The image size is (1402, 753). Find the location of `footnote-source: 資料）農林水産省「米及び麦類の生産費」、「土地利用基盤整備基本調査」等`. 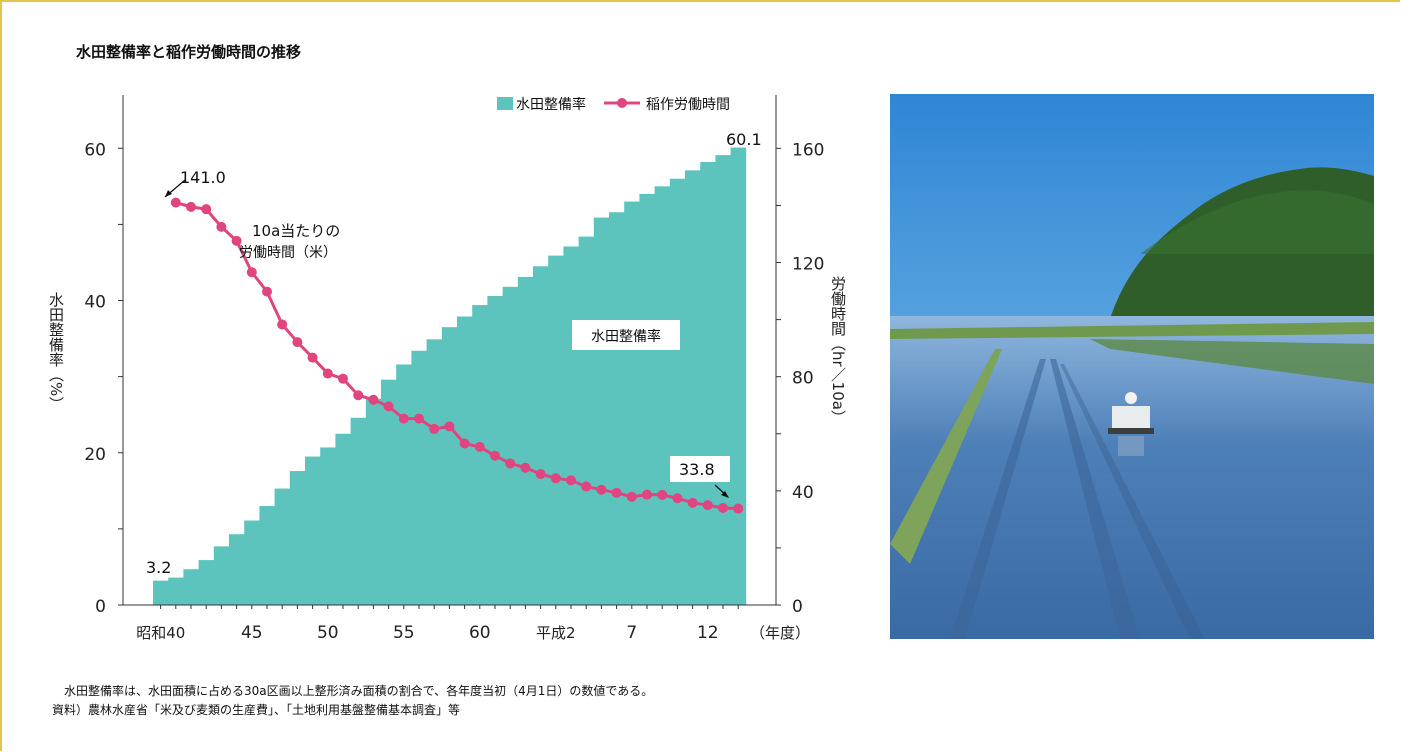

footnote-source: 資料）農林水産省「米及び麦類の生産費」、「土地利用基盤整備基本調査」等 is located at coordinates (256, 710).